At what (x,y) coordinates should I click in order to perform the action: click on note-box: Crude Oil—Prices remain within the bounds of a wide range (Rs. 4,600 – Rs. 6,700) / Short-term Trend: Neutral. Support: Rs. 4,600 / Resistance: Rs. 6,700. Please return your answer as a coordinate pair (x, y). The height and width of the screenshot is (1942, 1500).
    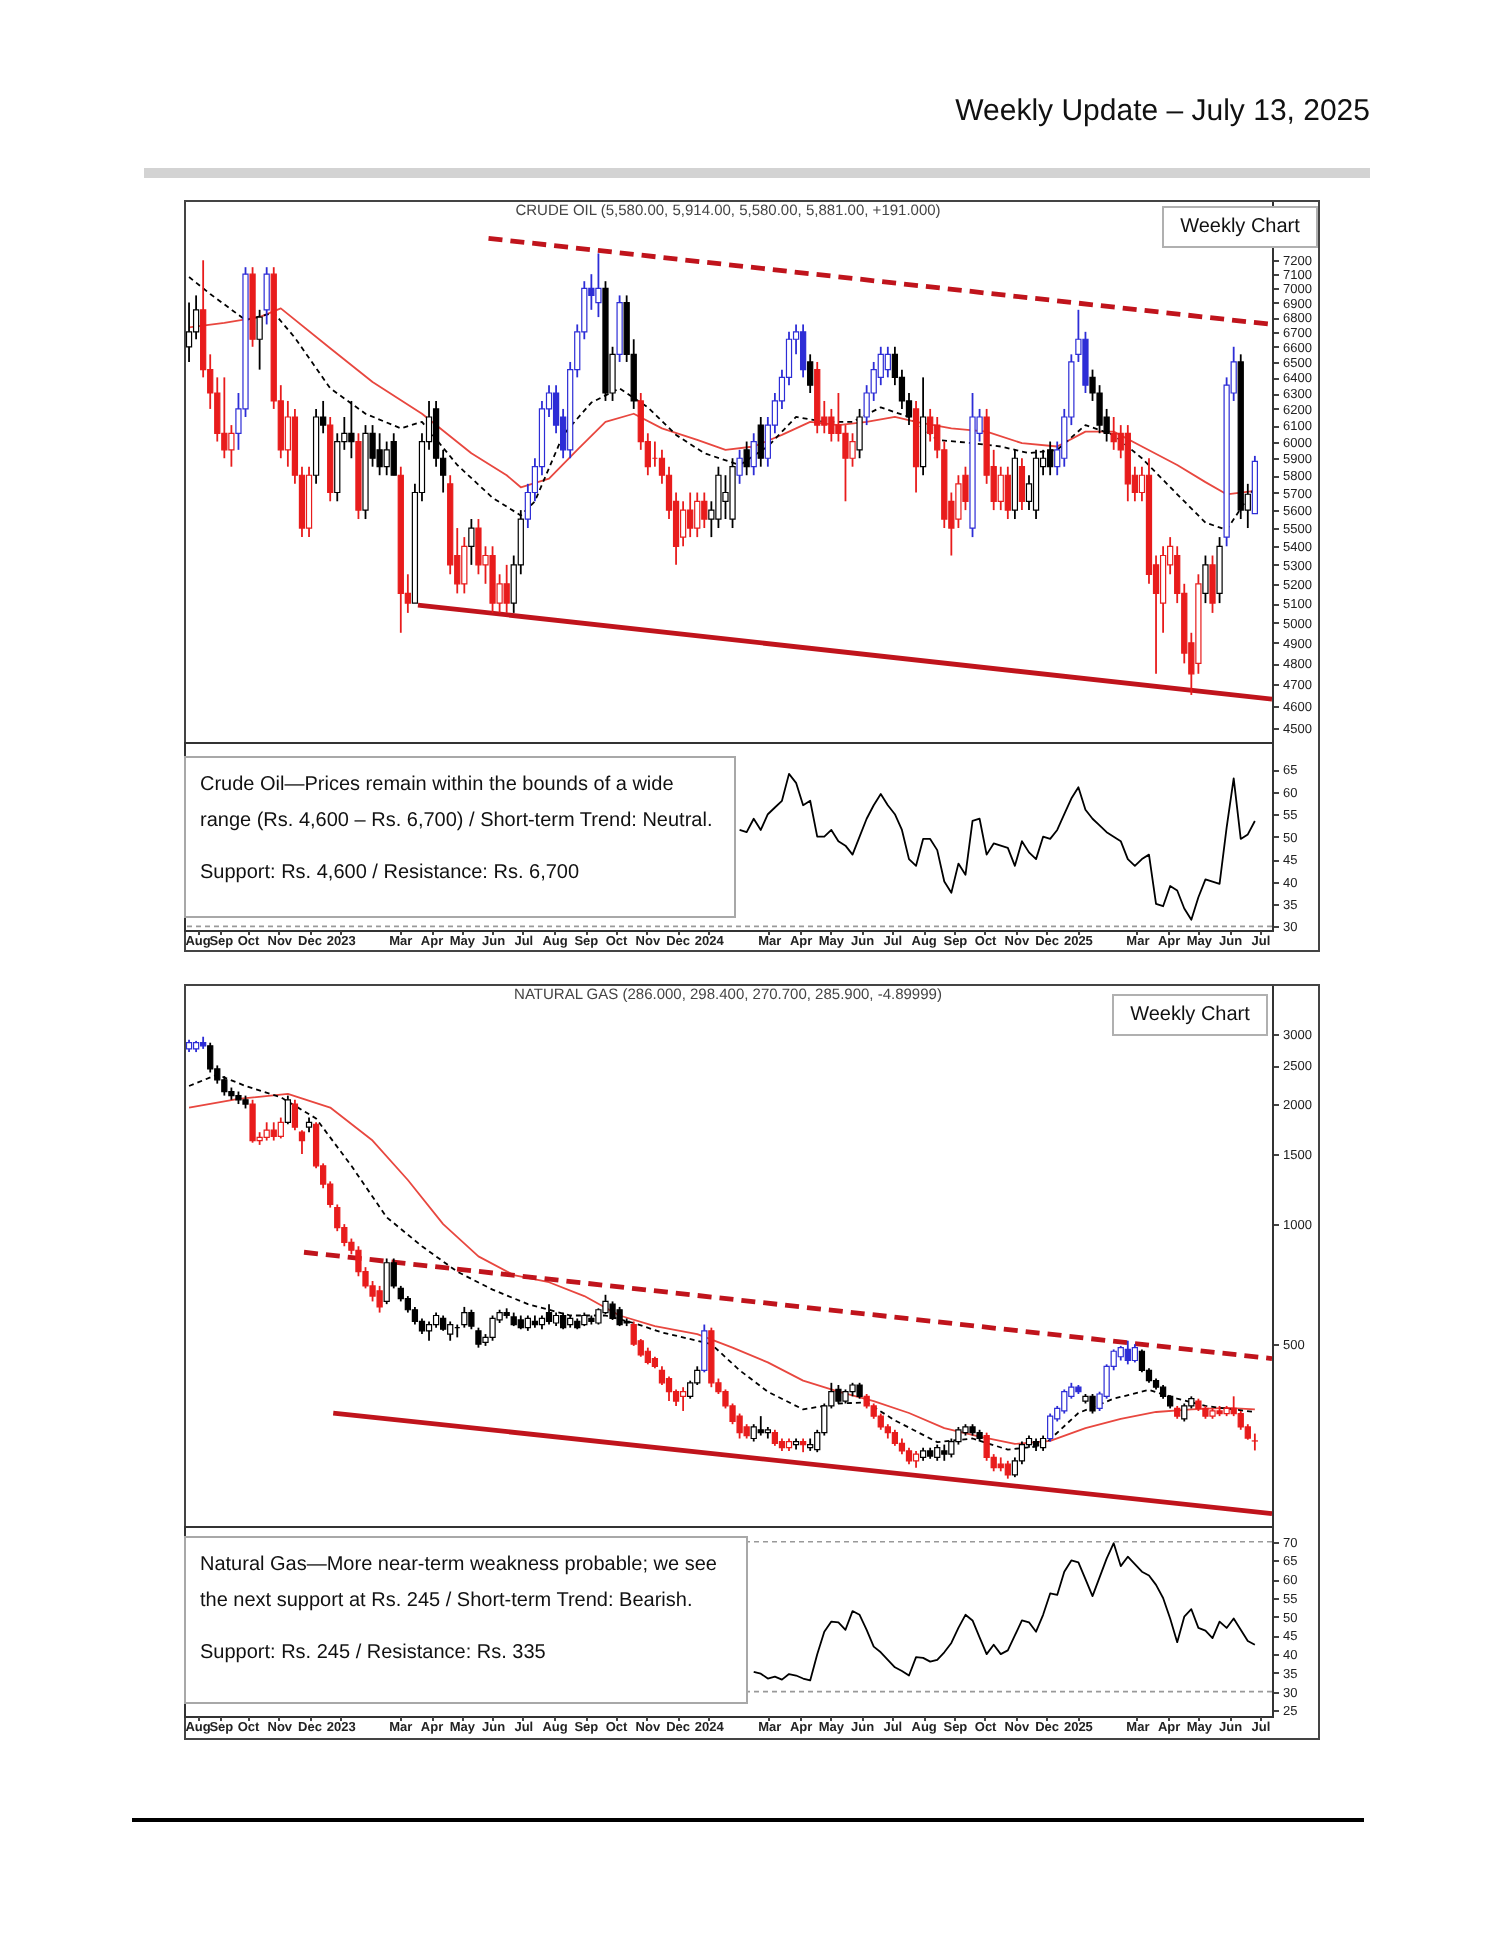
    Looking at the image, I should click on (460, 837).